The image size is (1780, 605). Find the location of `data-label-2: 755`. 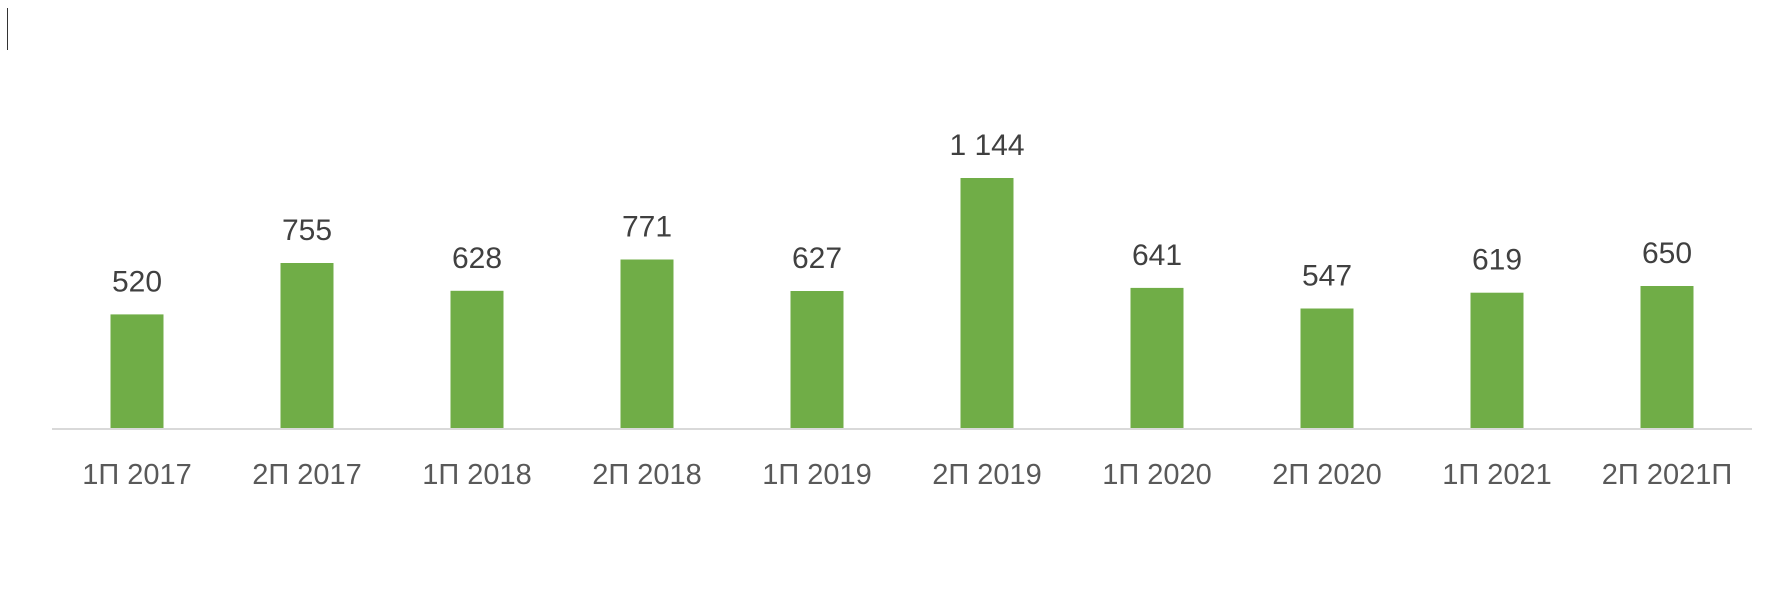

data-label-2: 755 is located at coordinates (307, 230).